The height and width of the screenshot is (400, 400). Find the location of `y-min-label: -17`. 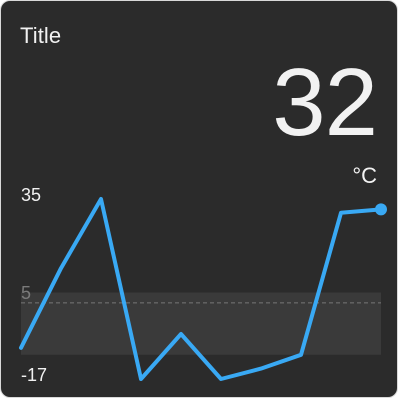

y-min-label: -17 is located at coordinates (34, 375).